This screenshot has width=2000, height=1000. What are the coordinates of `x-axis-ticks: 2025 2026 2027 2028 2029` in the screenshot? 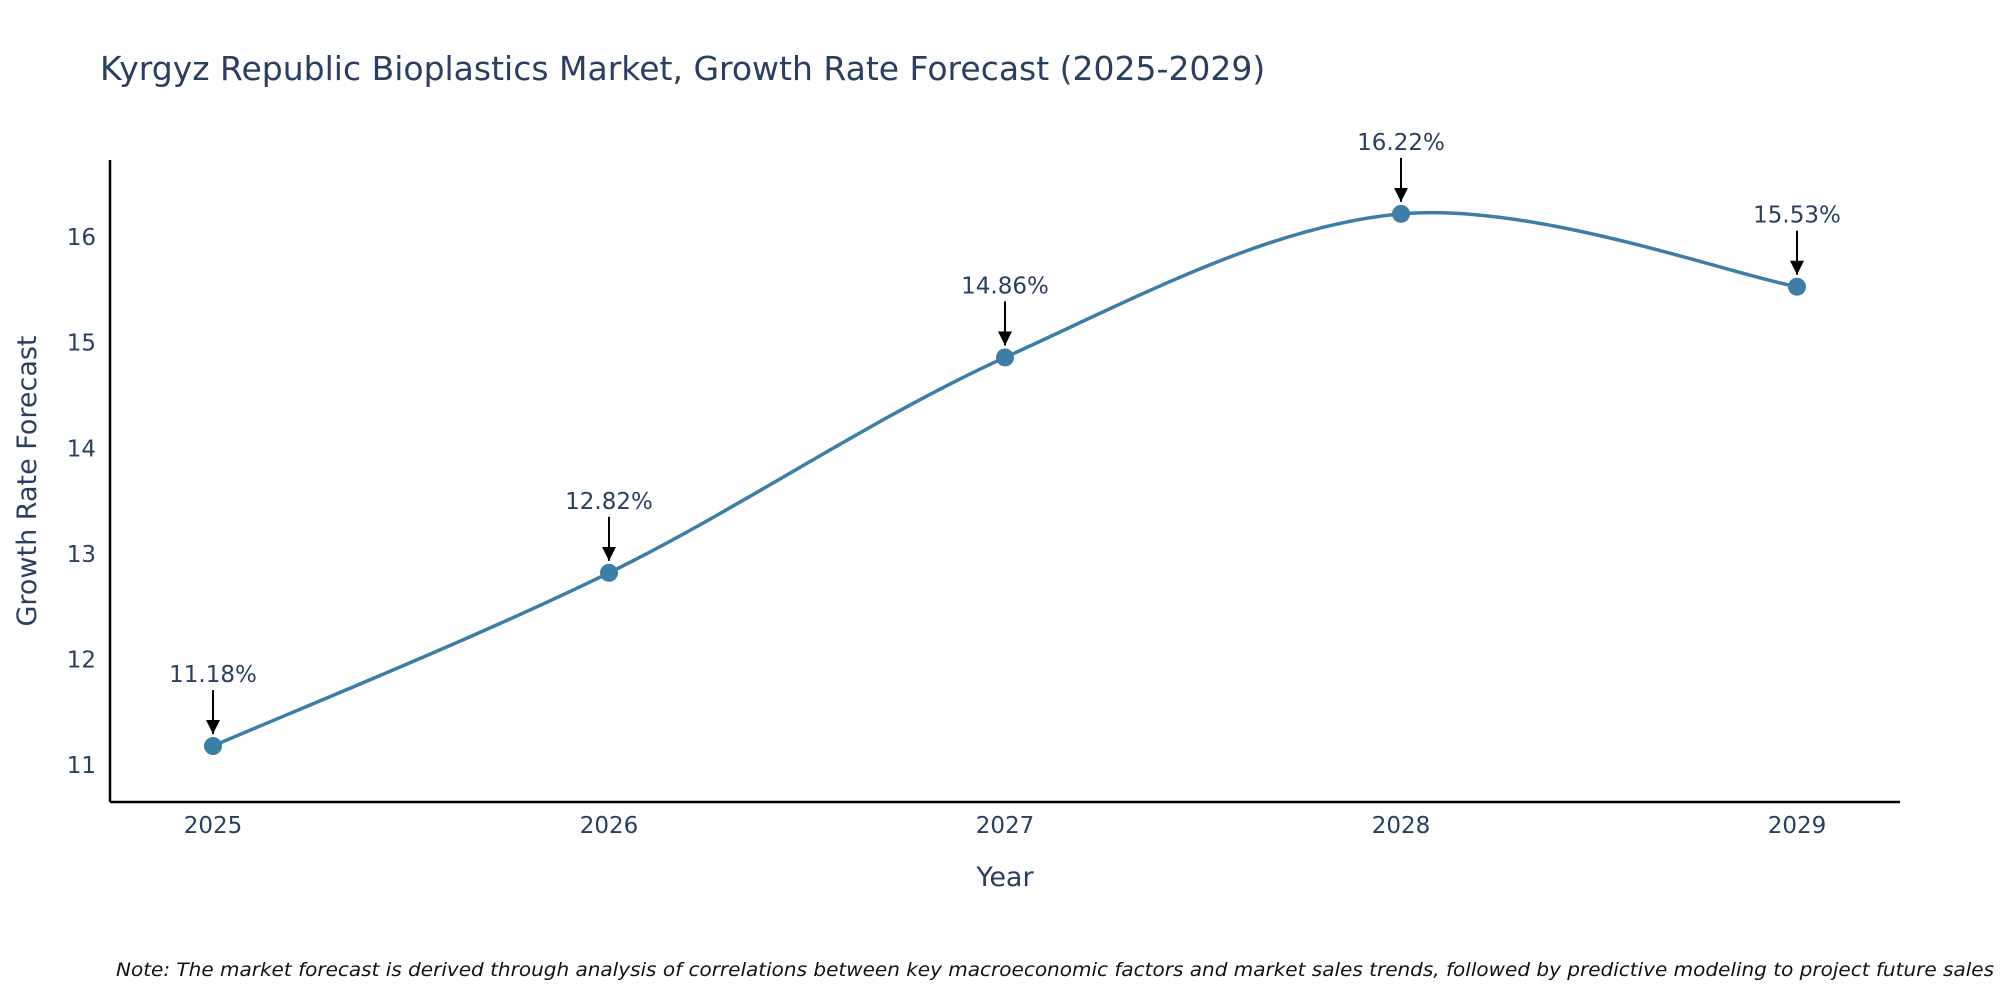 It's located at (1005, 826).